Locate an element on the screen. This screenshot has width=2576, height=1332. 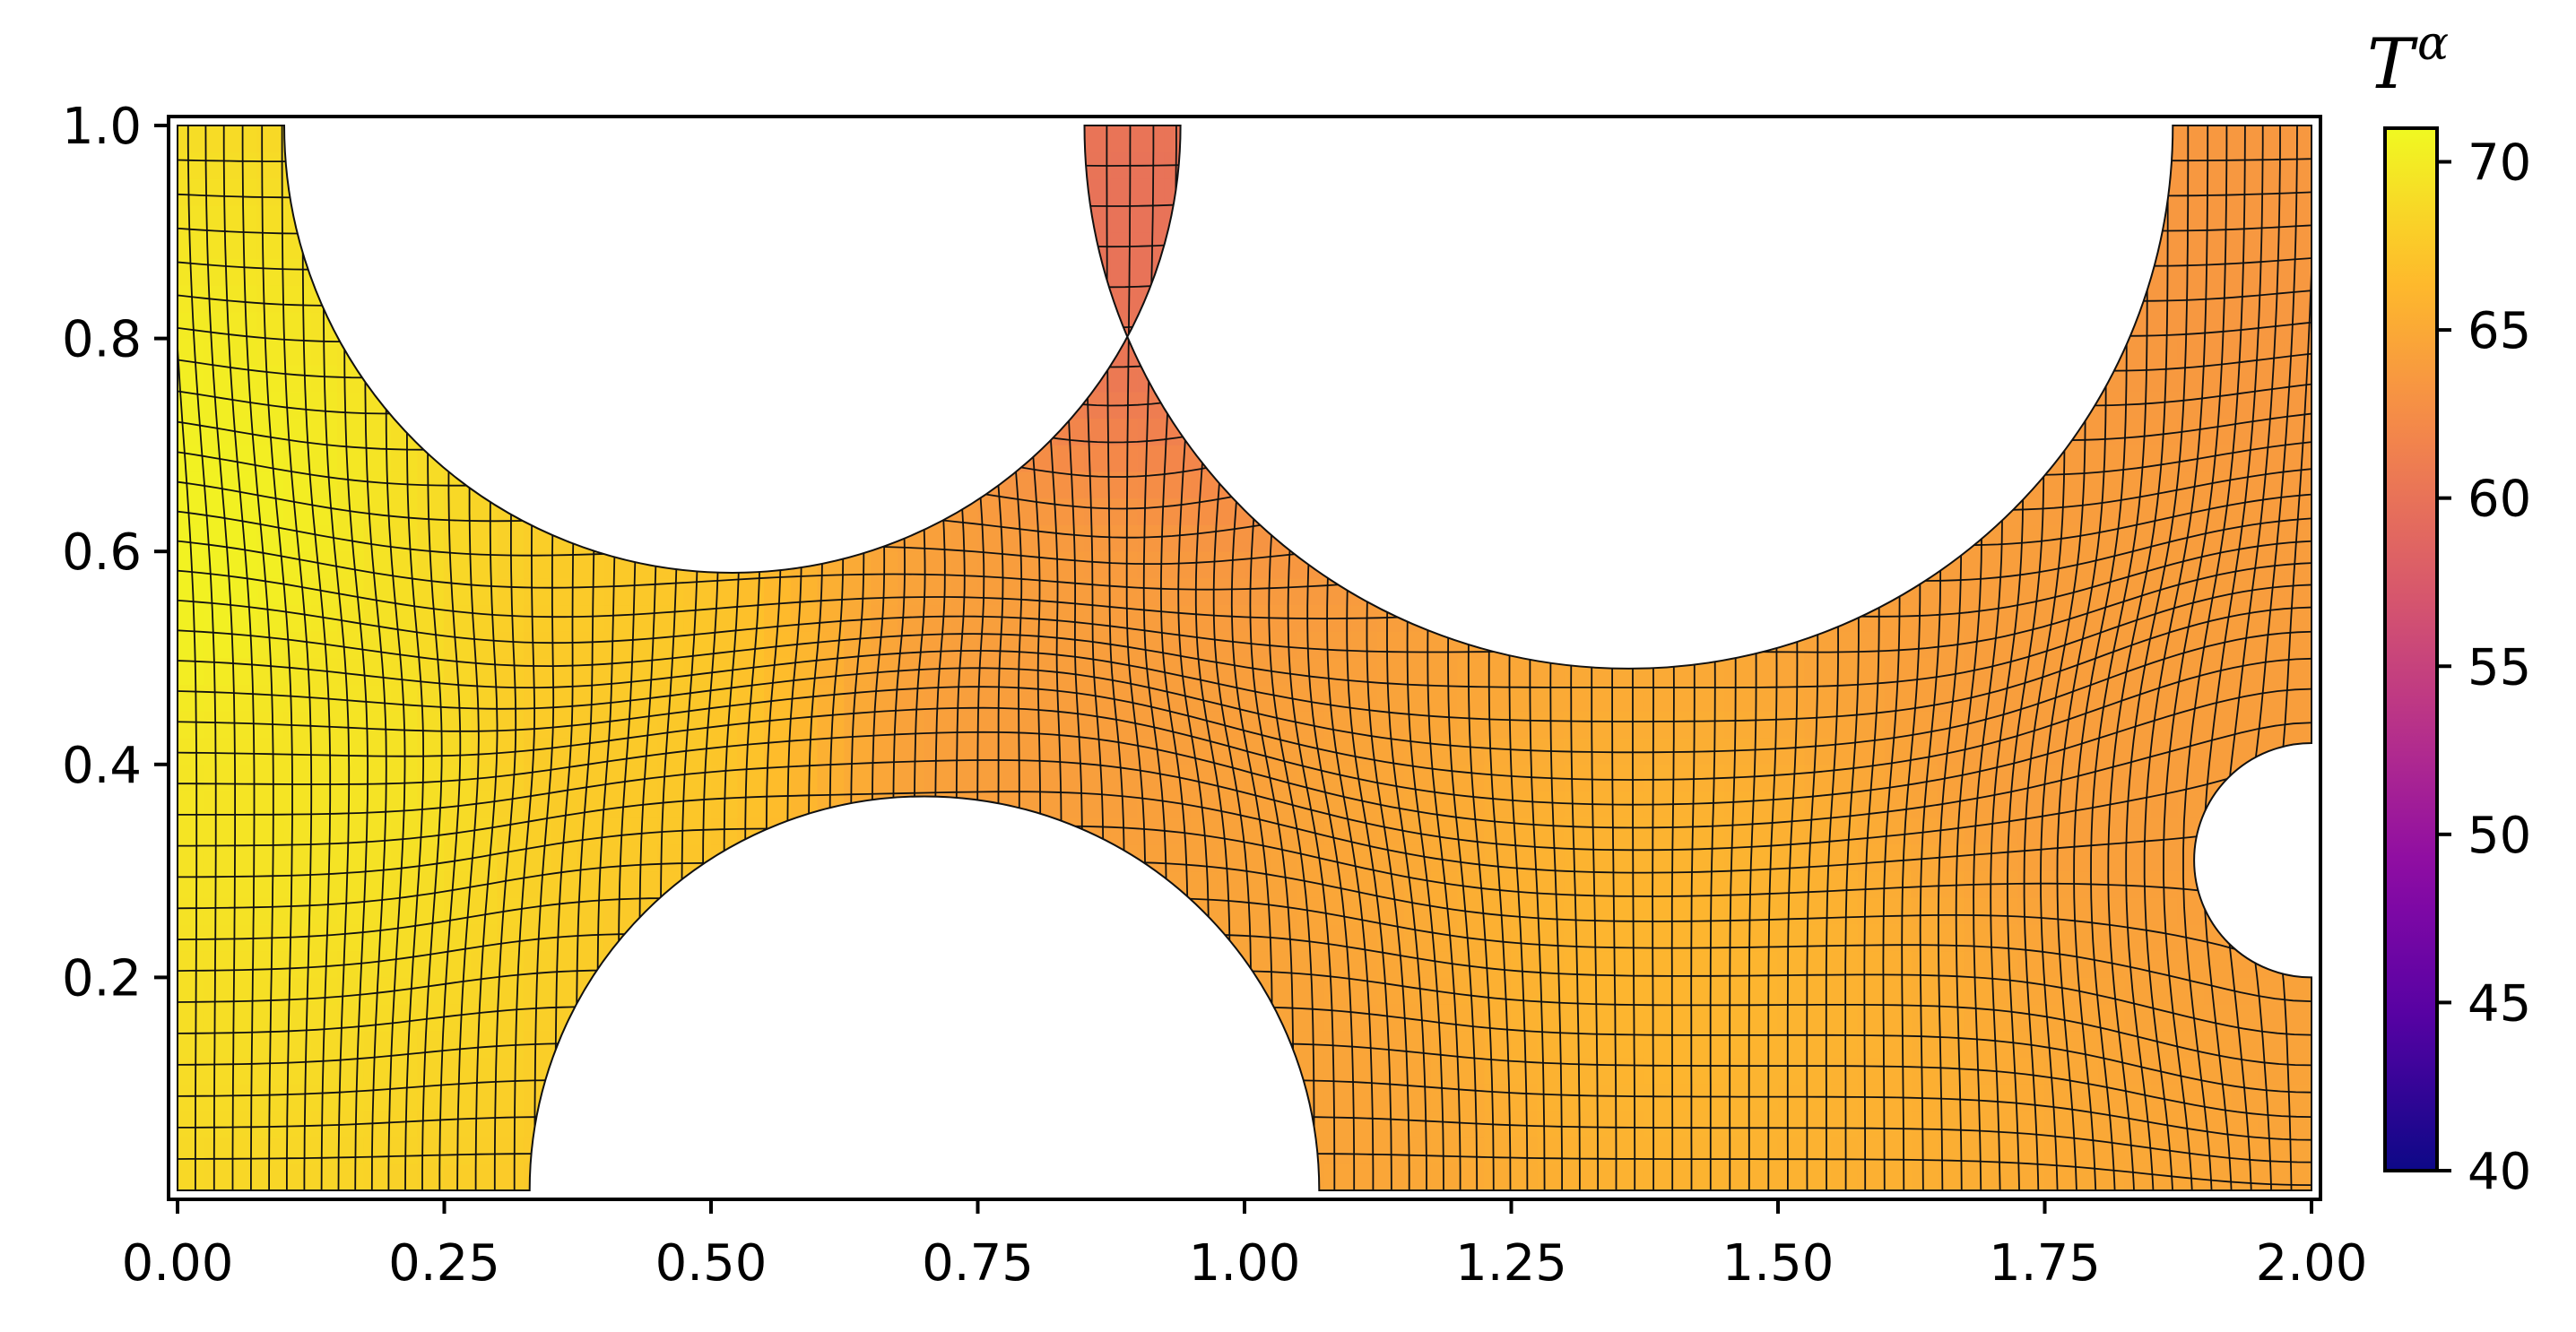
y-tick-label: 0.4 is located at coordinates (102, 766).